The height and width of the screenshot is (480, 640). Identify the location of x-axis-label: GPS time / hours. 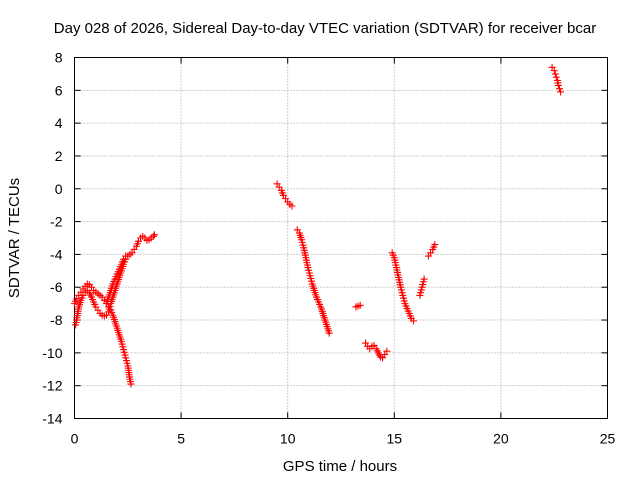
(340, 466).